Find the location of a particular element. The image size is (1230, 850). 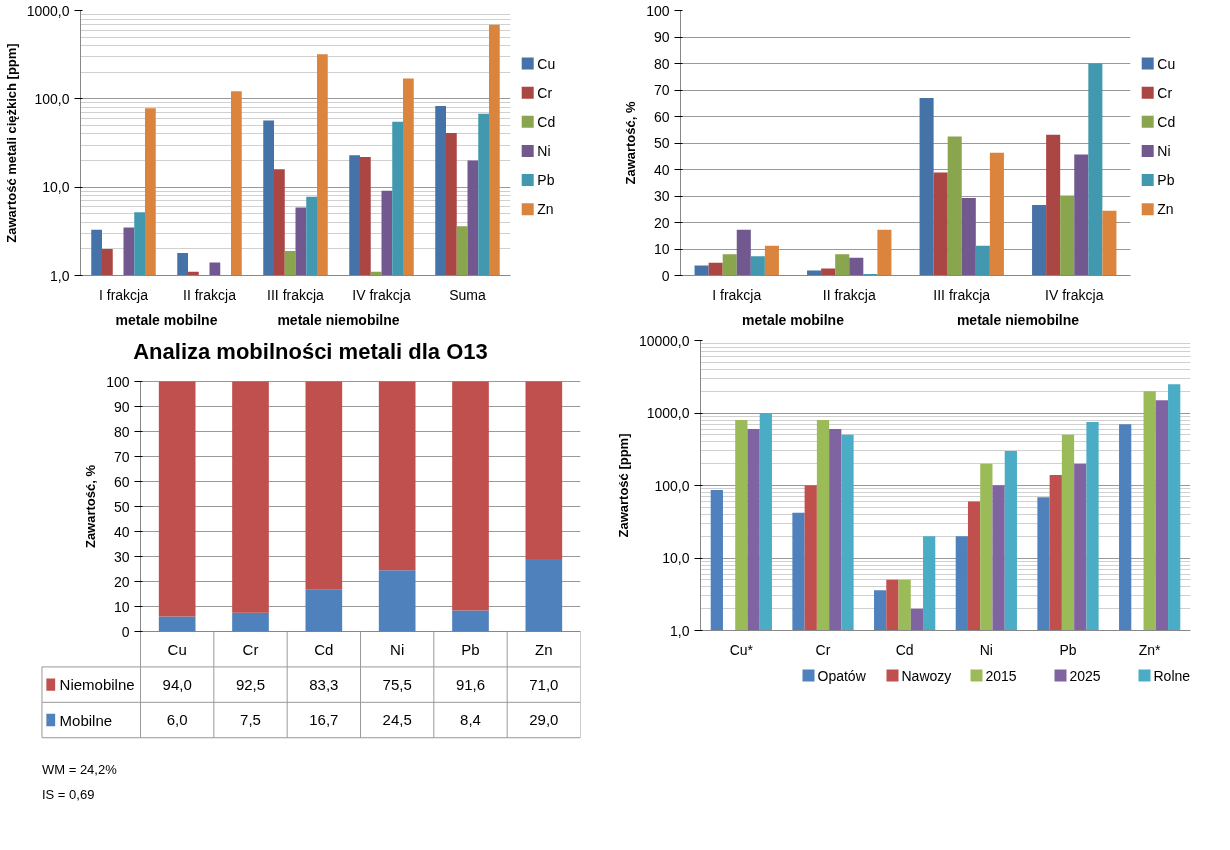

data-label: 7,5 is located at coordinates (250, 720).